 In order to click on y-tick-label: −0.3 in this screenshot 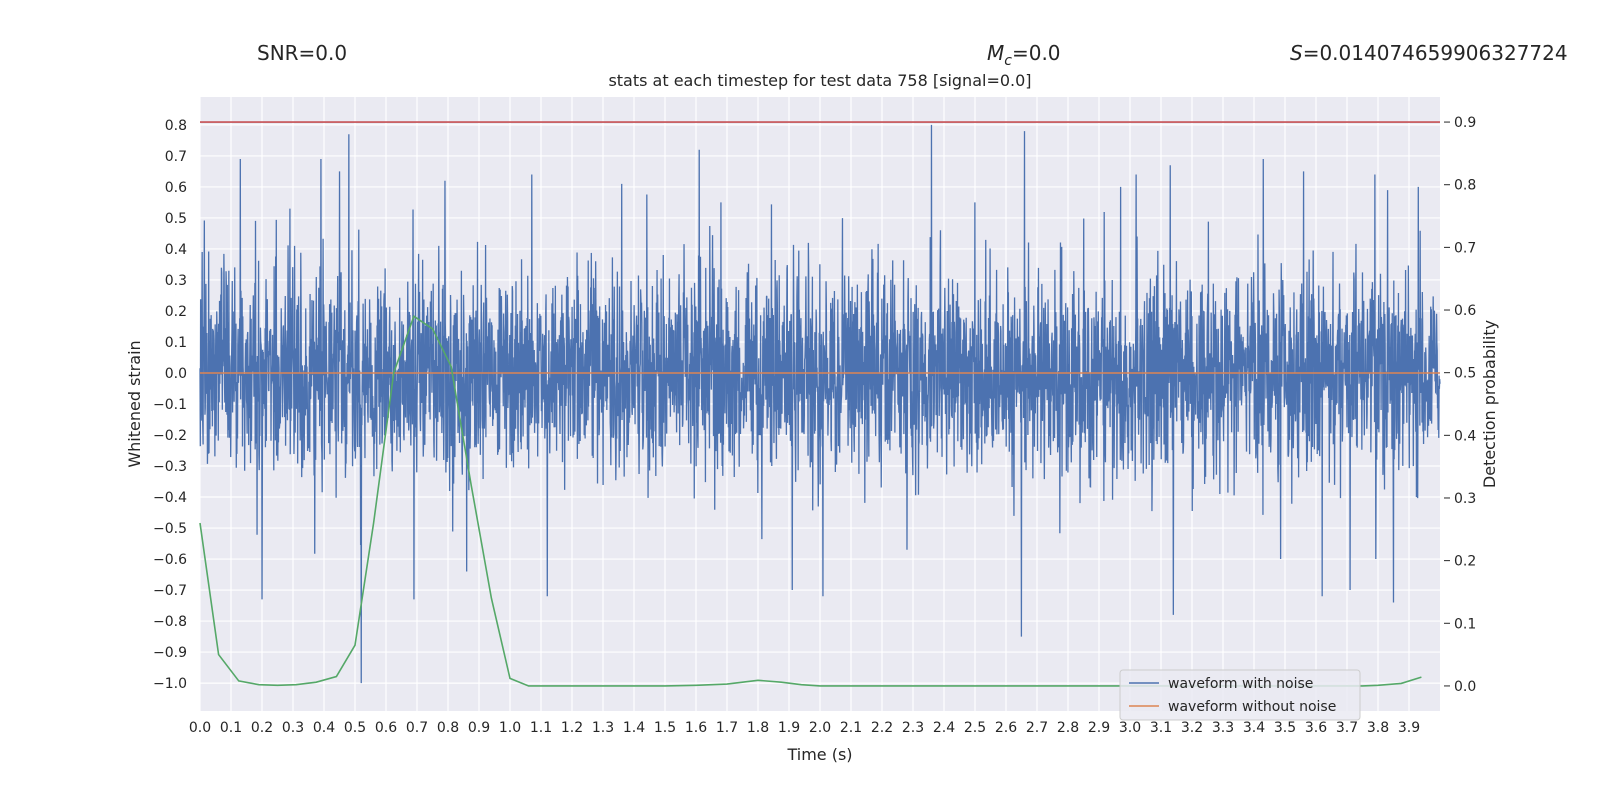, I will do `click(170, 467)`.